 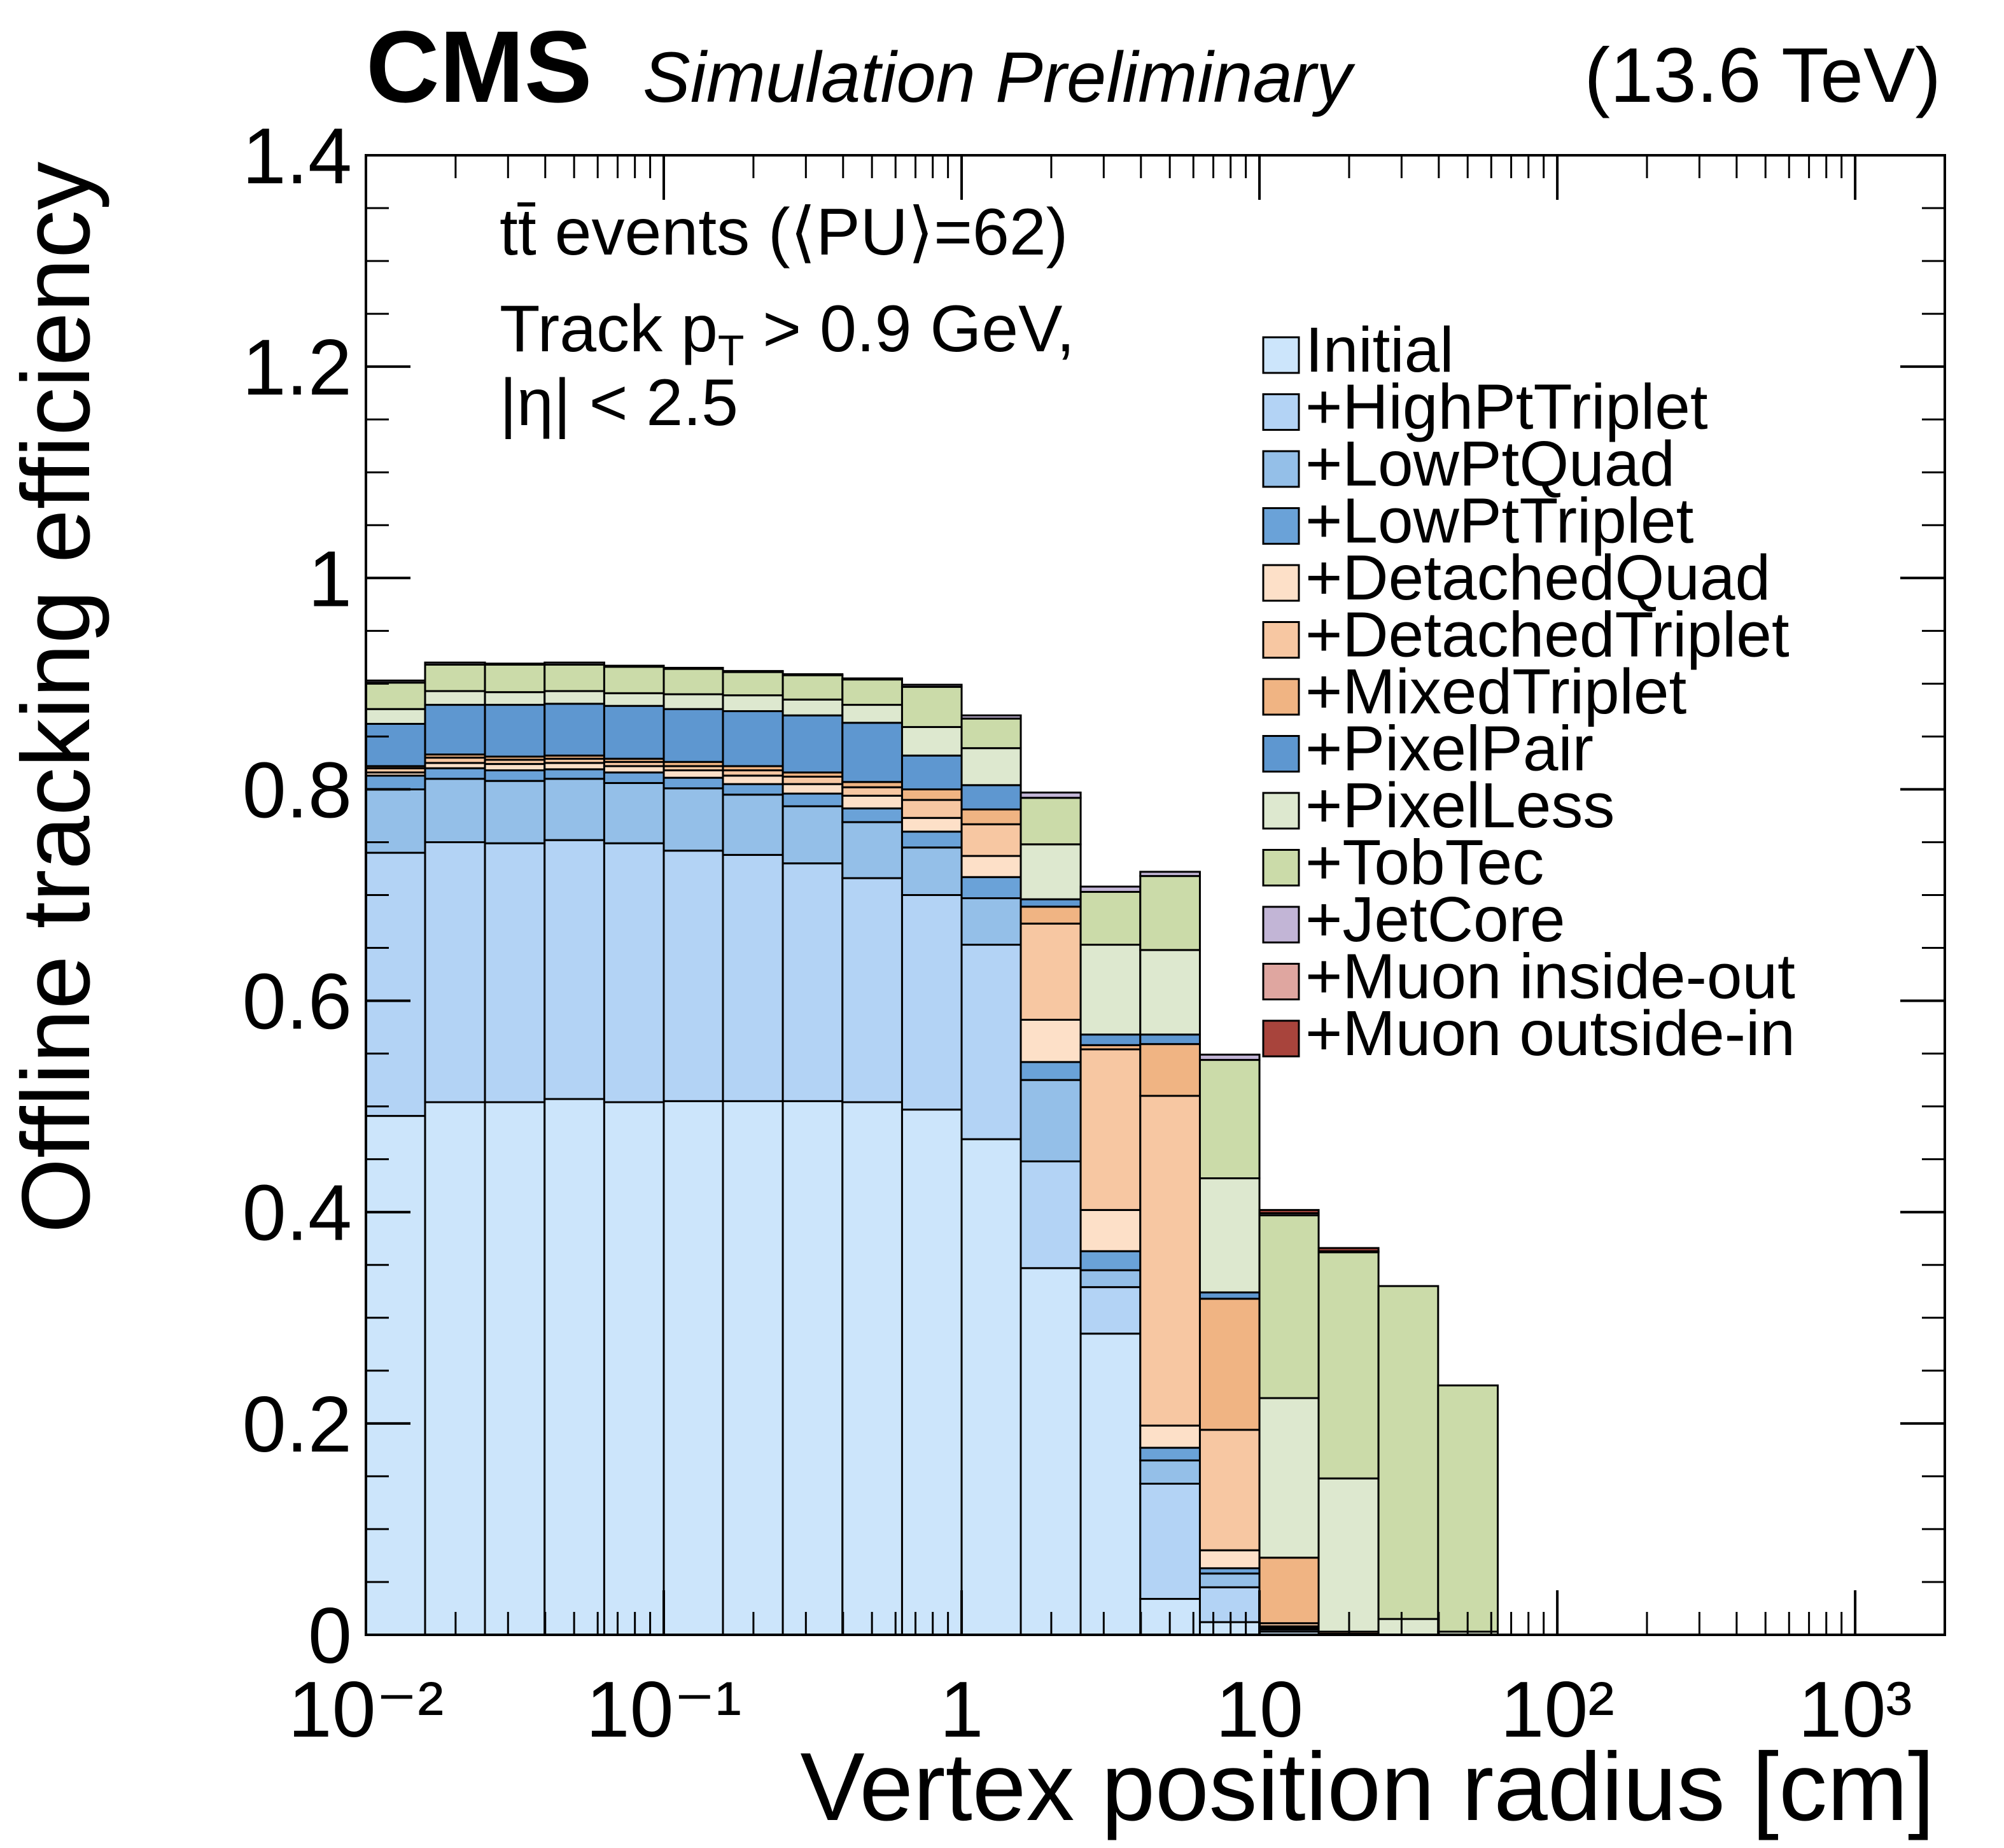 What do you see at coordinates (1537, 577) in the screenshot?
I see `legend-label: +DetachedQuad` at bounding box center [1537, 577].